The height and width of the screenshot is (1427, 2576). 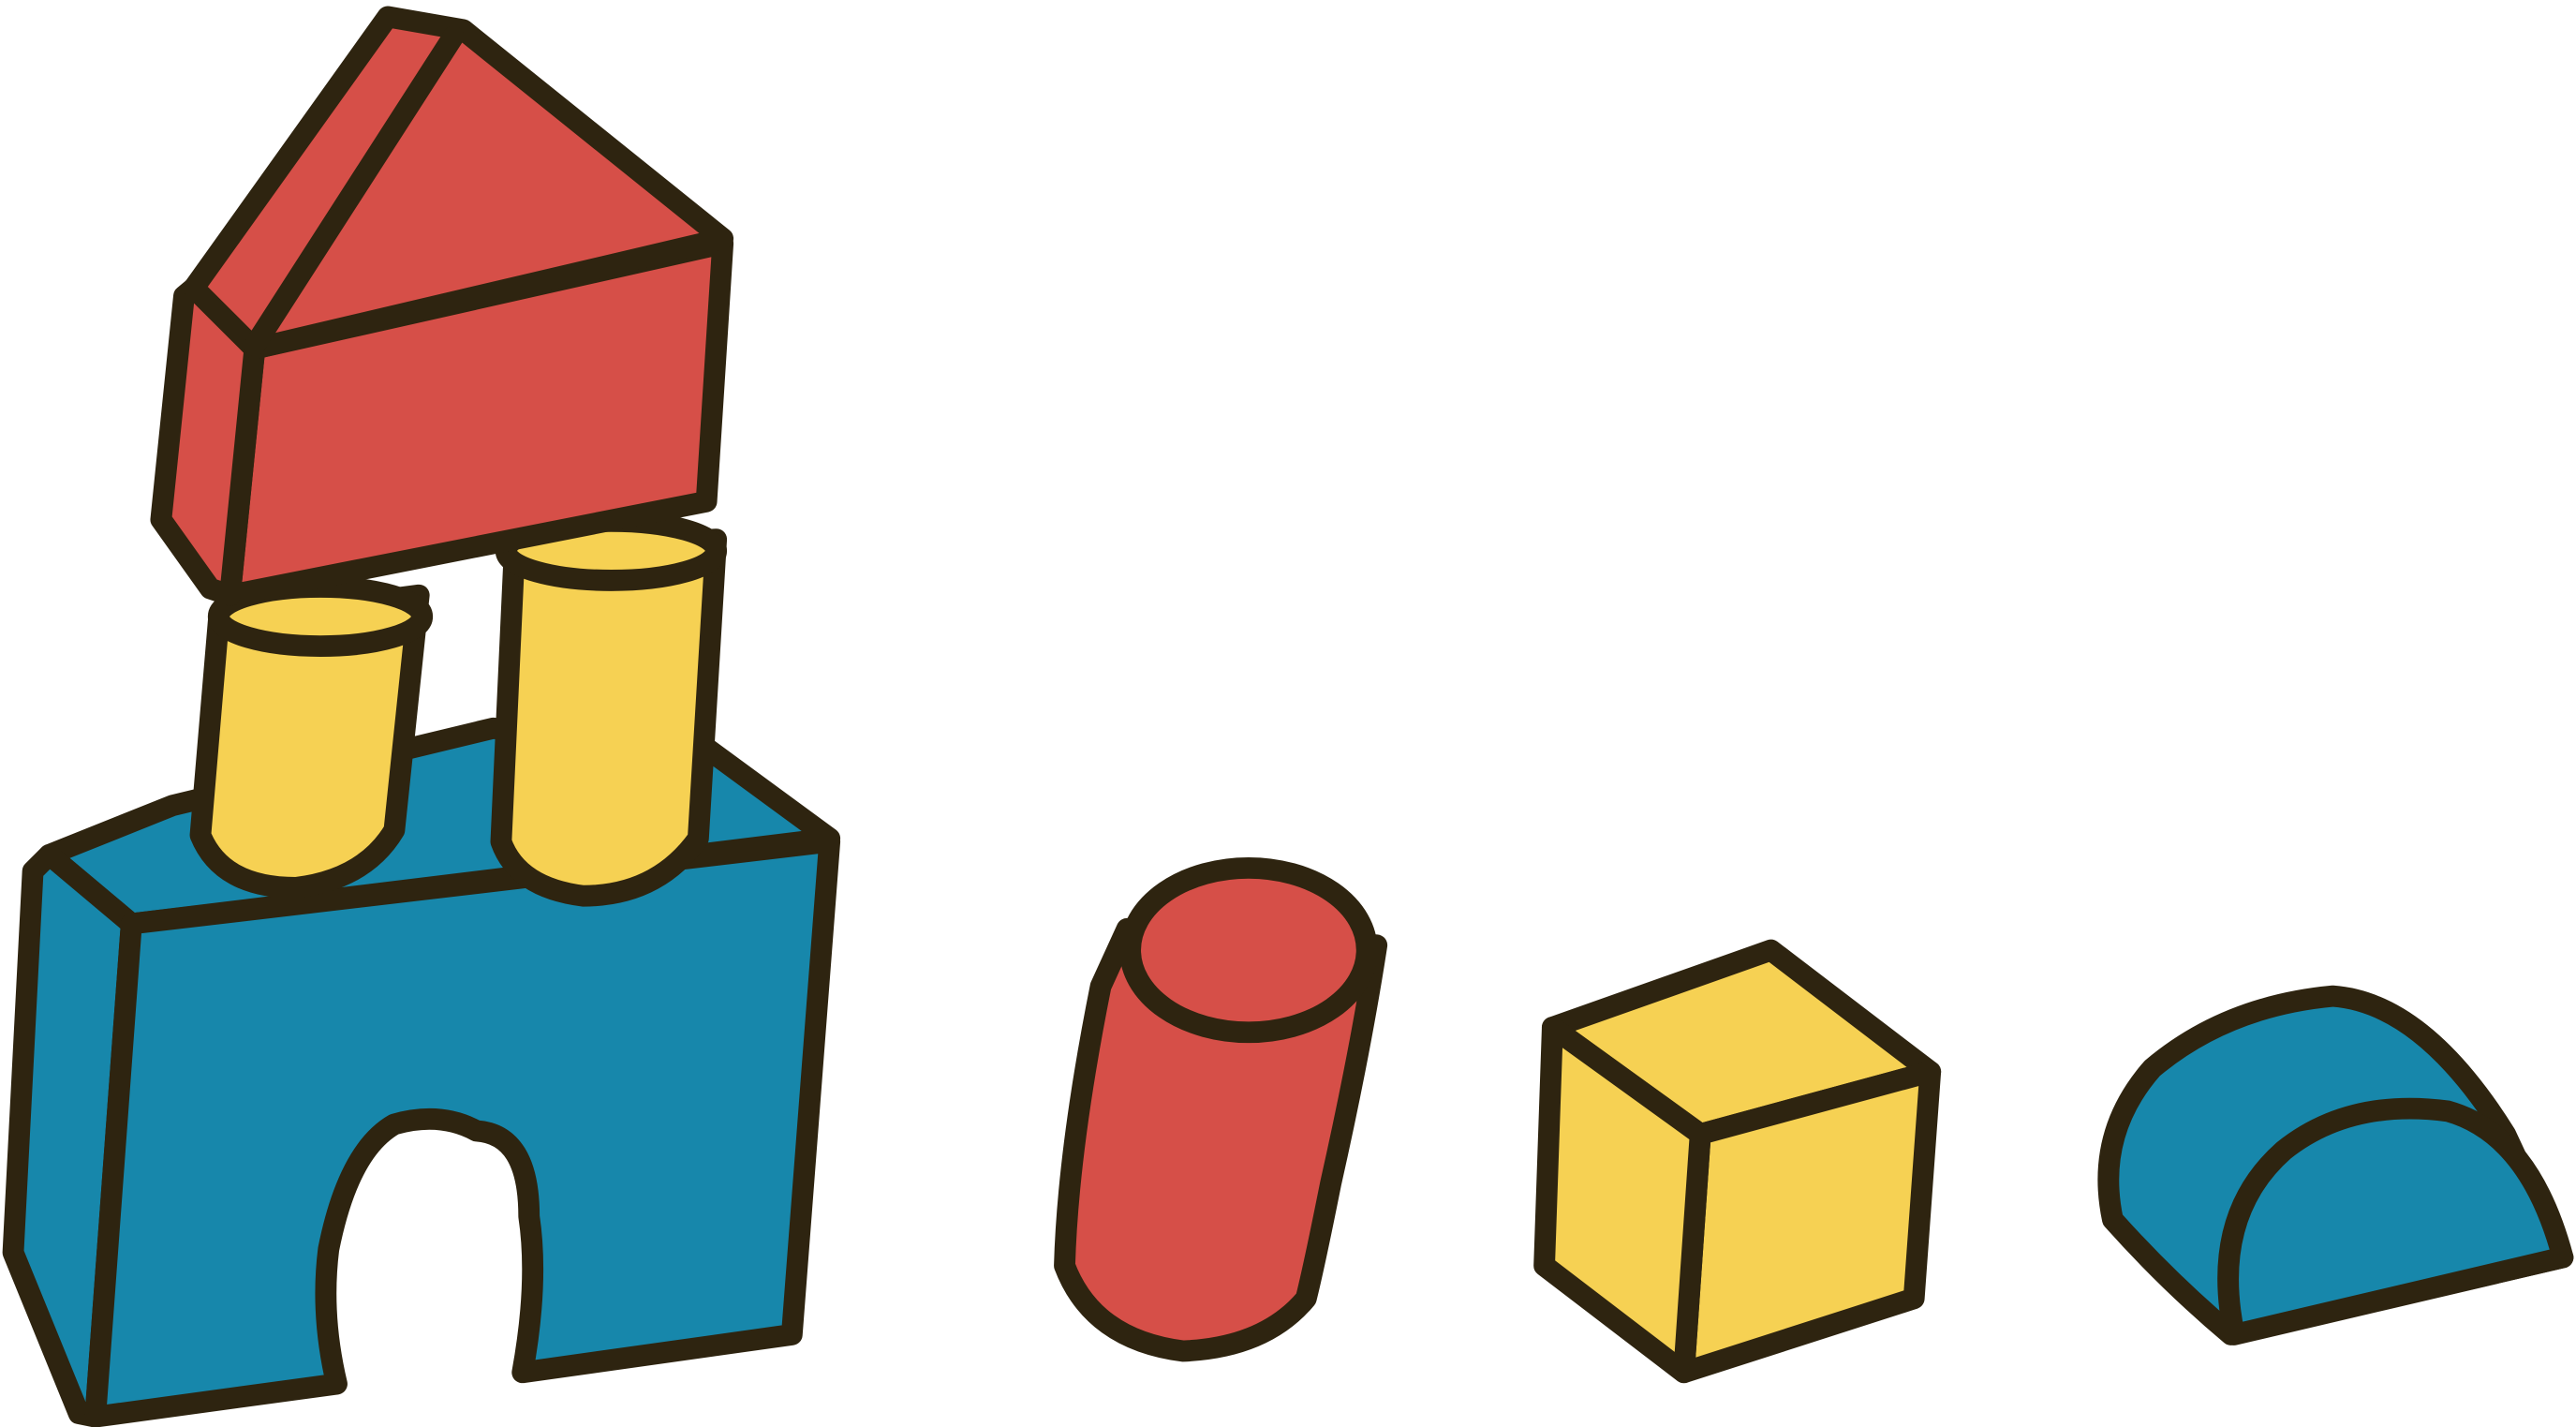 I want to click on yellow-cylinder-left, so click(x=312, y=737).